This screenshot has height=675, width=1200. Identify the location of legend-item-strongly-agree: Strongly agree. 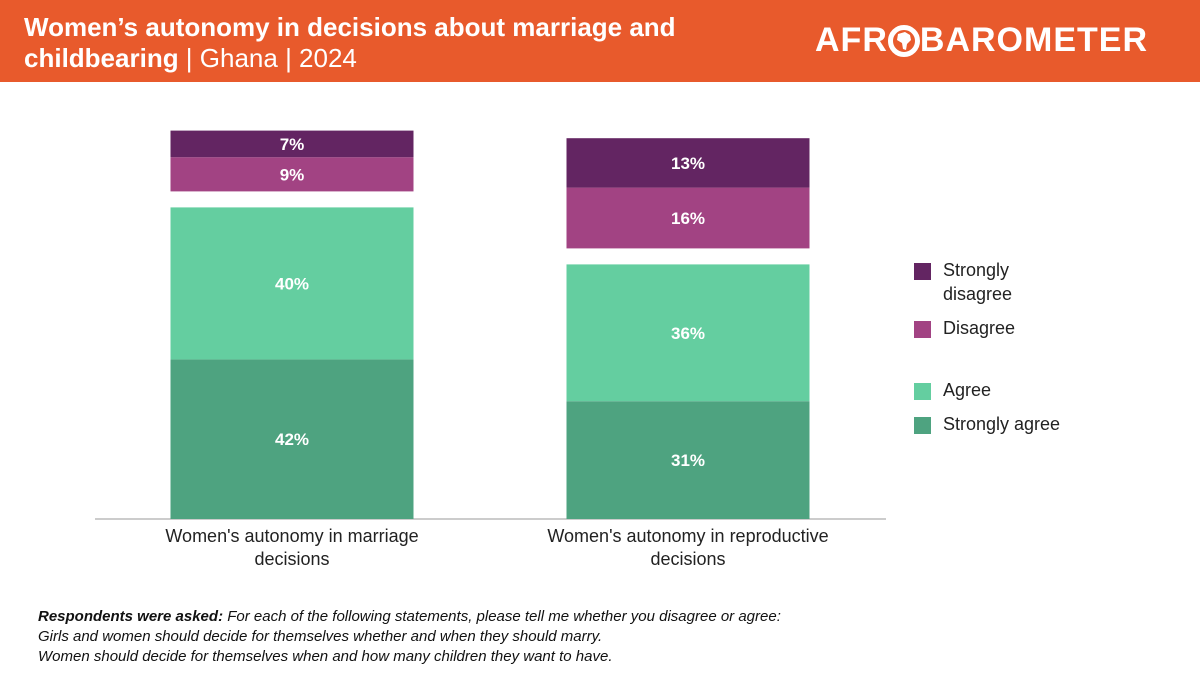
(988, 424).